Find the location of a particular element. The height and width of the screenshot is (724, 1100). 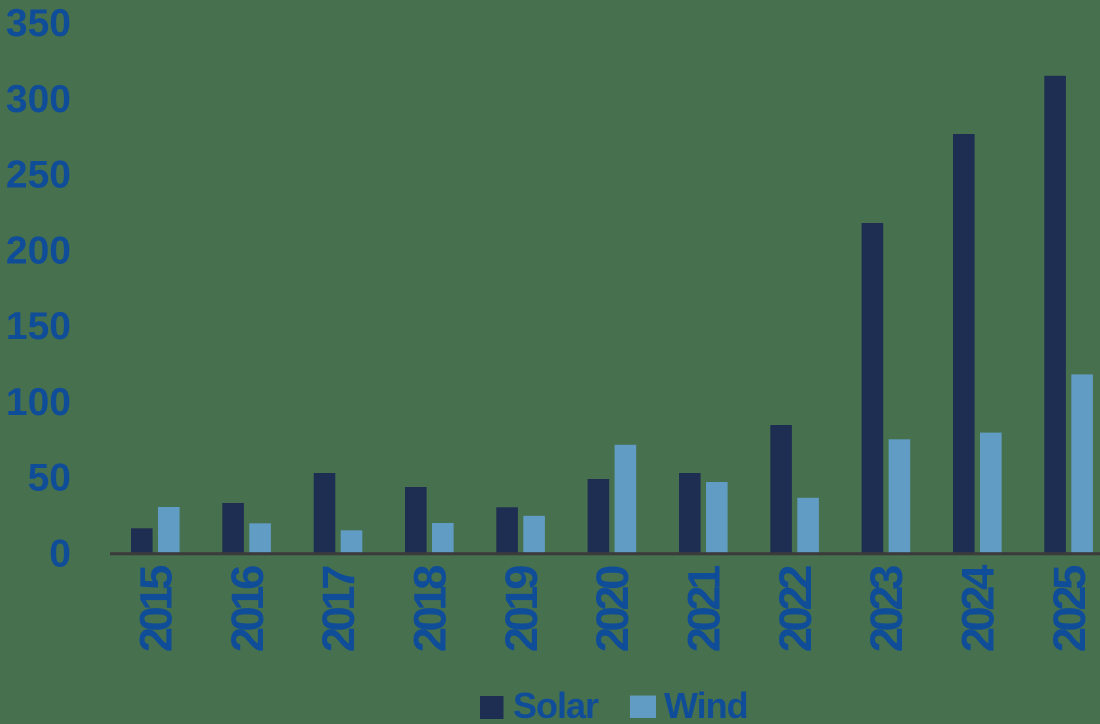

svg-text: 2017 is located at coordinates (338, 609).